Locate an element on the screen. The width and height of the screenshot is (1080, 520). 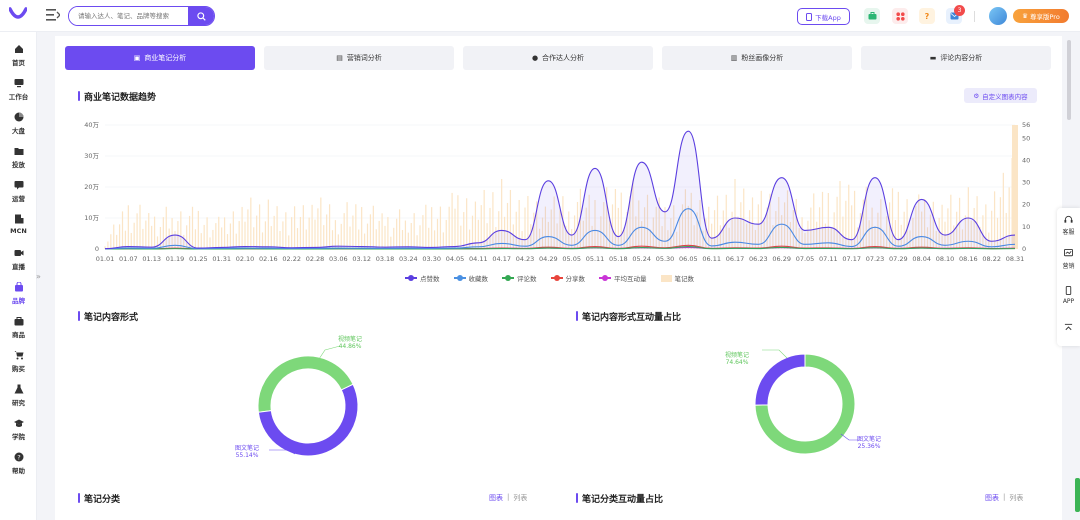
donut2-video-label: 视频笔记 74.64% is located at coordinates (737, 359).